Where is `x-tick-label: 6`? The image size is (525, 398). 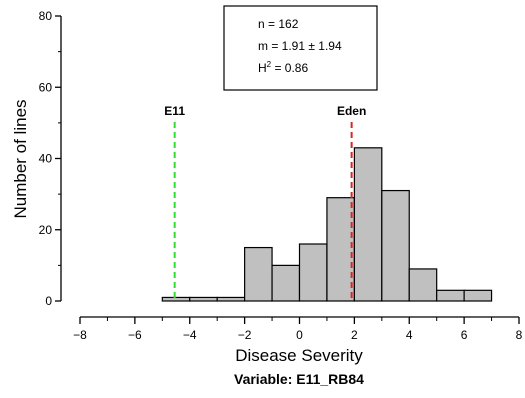
x-tick-label: 6 is located at coordinates (464, 335).